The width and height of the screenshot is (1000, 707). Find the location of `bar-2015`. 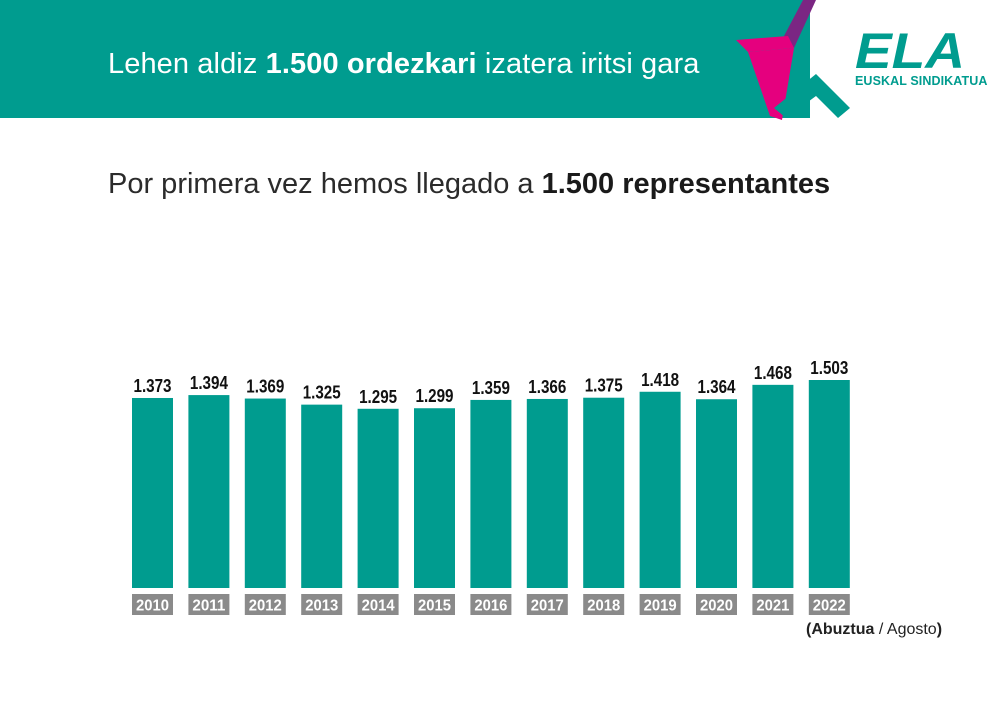

bar-2015 is located at coordinates (434, 498).